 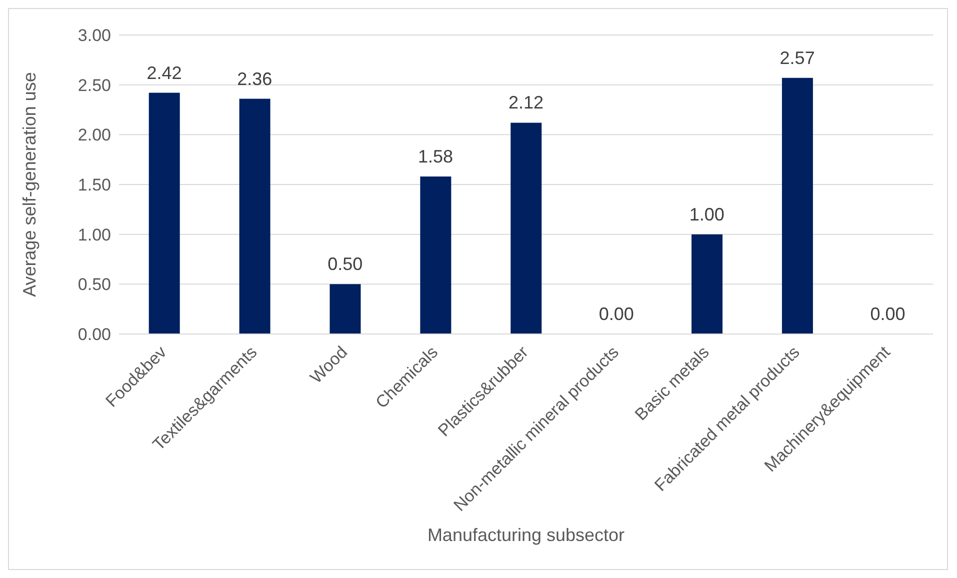 What do you see at coordinates (94, 284) in the screenshot?
I see `y-tick-label: 0.50` at bounding box center [94, 284].